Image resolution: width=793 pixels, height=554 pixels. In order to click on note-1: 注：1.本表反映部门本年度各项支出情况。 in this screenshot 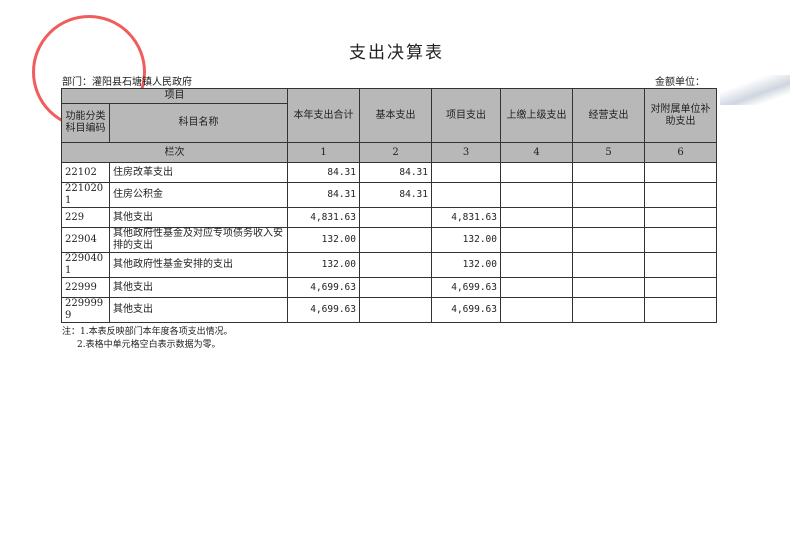, I will do `click(147, 332)`.